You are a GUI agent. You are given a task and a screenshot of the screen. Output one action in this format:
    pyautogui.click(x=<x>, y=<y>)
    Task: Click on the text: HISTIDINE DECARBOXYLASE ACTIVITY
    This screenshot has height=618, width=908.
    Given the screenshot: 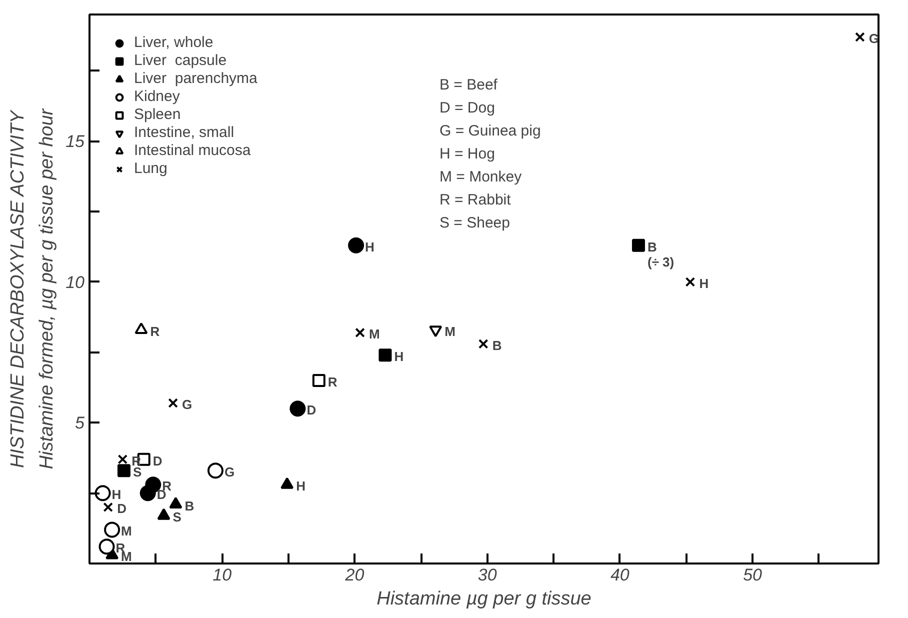 What is the action you would take?
    pyautogui.click(x=18, y=288)
    